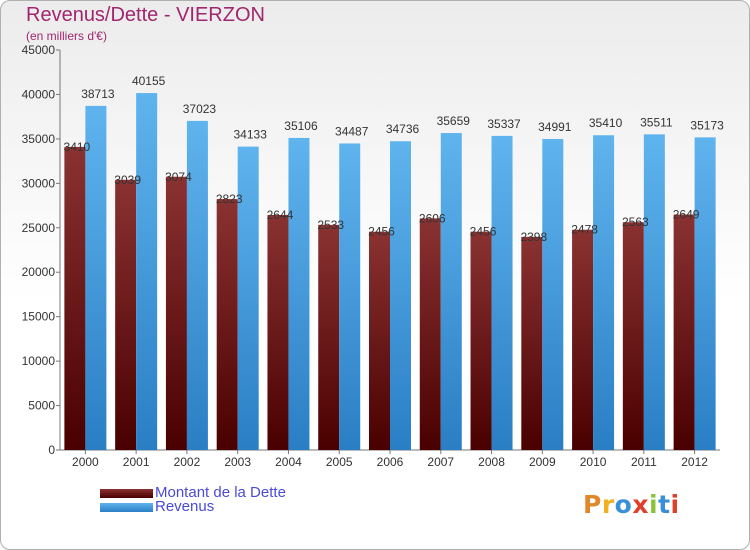 The height and width of the screenshot is (550, 750). Describe the element at coordinates (145, 15) in the screenshot. I see `chart-title: Revenus/Dette - VIERZON` at that location.